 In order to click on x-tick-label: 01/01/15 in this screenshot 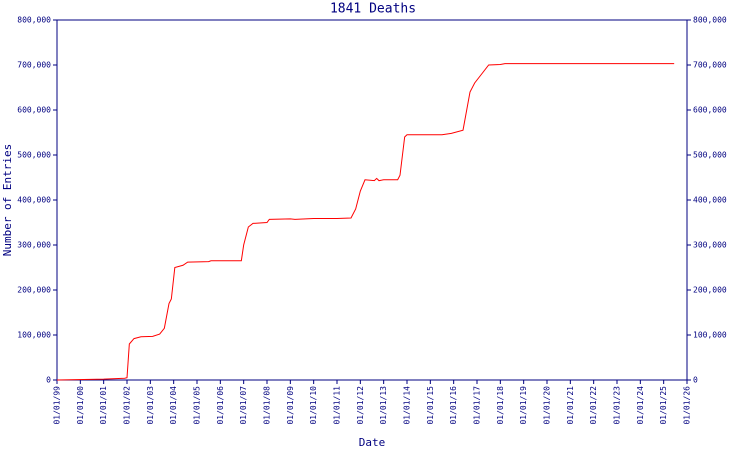, I will do `click(430, 405)`.